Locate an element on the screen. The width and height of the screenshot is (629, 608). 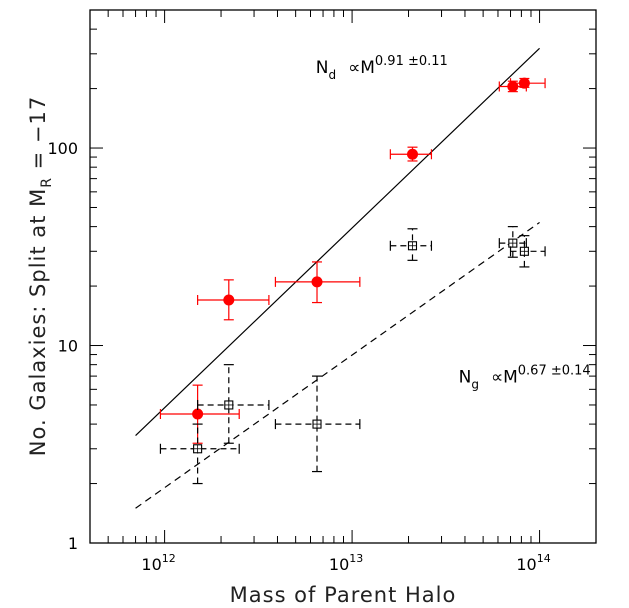
y-axis-title-sub: R is located at coordinates (47, 182).